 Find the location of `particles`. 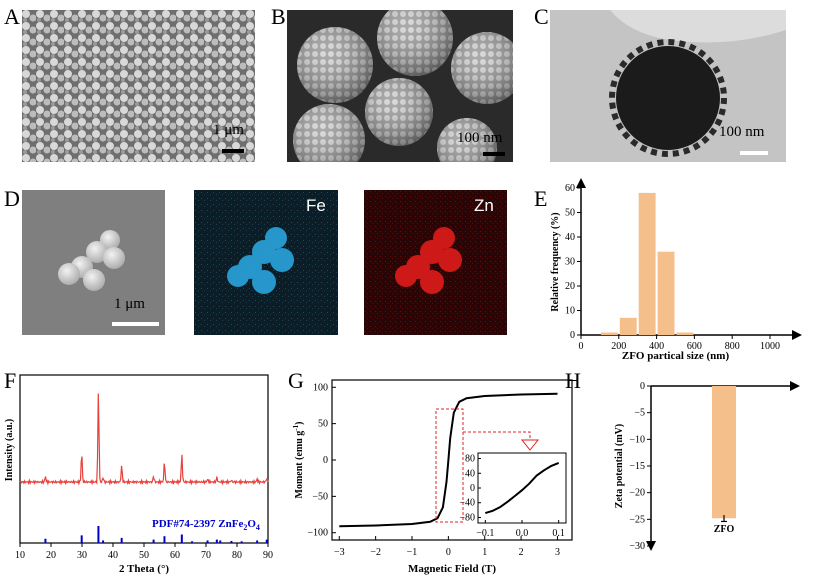

particles is located at coordinates (93, 262).